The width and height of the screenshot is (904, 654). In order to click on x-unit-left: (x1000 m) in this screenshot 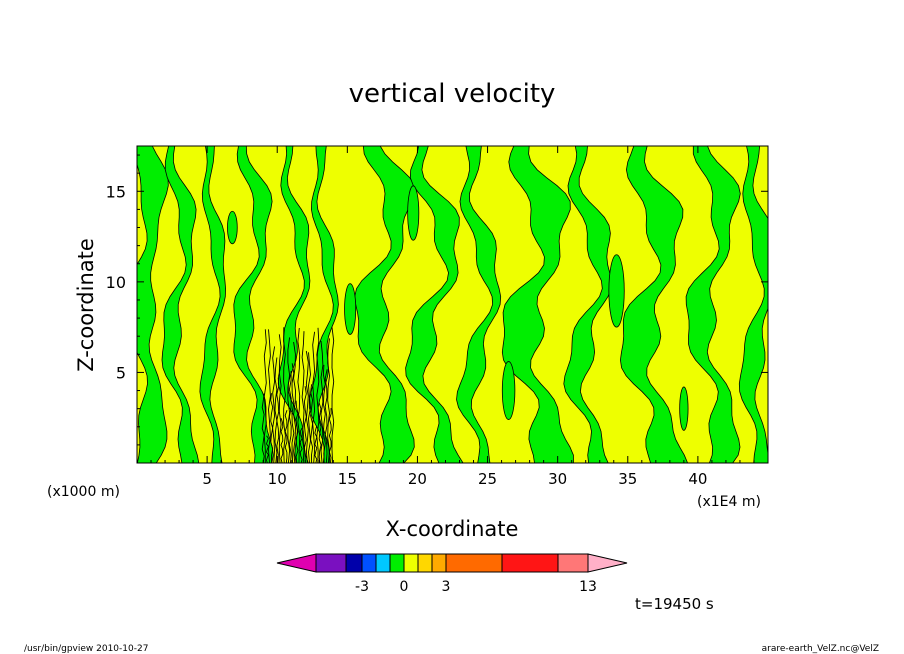, I will do `click(83, 492)`.